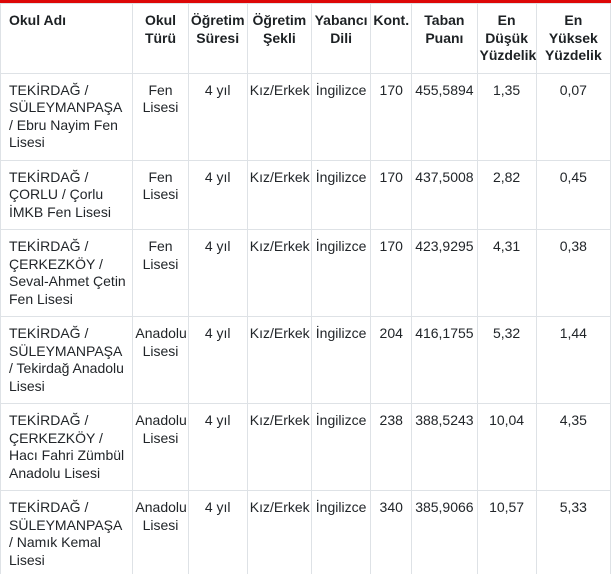 The image size is (611, 574). What do you see at coordinates (573, 194) in the screenshot?
I see `cell-en-yuksek-yuzdelik: 0,45` at bounding box center [573, 194].